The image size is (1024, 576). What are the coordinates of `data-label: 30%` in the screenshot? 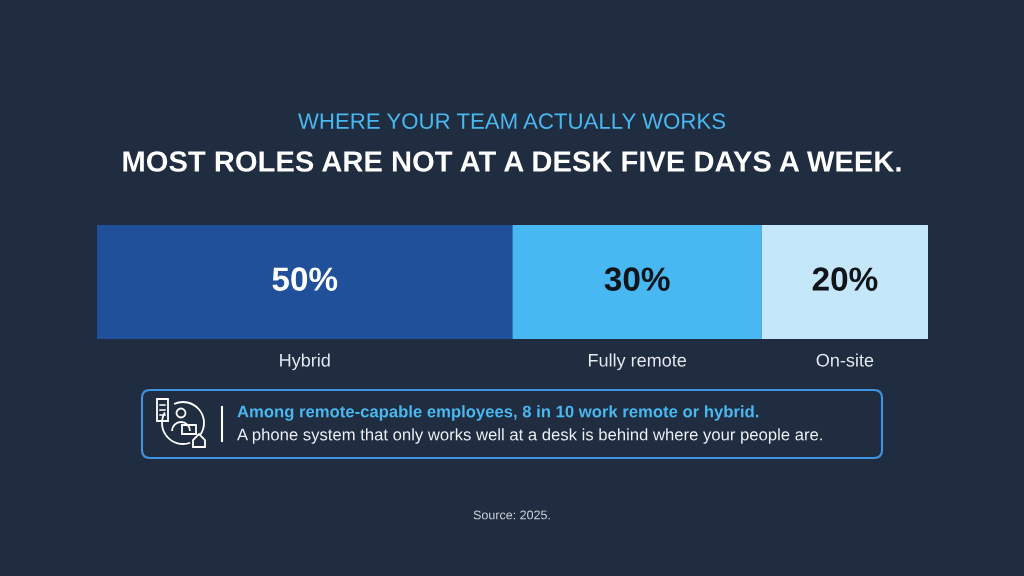 It's located at (637, 279).